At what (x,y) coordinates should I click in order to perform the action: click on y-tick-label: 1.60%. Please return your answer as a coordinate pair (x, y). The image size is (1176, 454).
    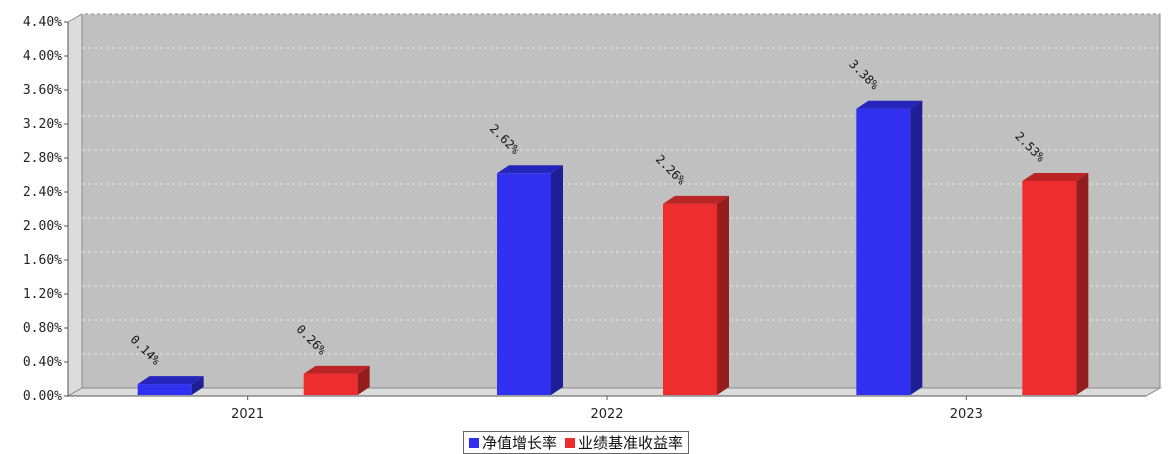
    Looking at the image, I should click on (42, 260).